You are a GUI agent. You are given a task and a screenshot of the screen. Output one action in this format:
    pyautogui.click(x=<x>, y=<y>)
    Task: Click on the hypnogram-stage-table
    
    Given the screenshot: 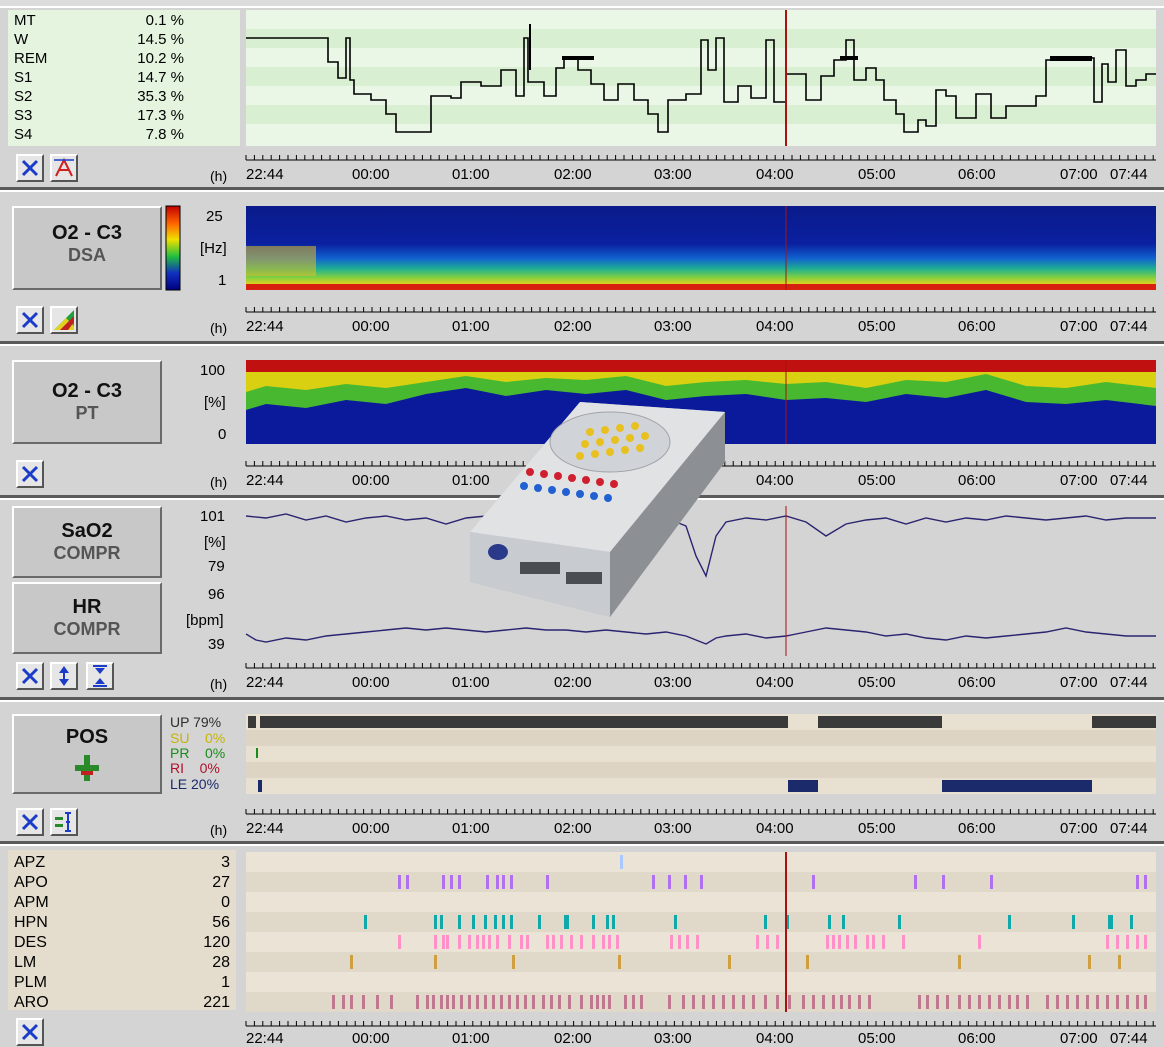 What is the action you would take?
    pyautogui.click(x=124, y=78)
    